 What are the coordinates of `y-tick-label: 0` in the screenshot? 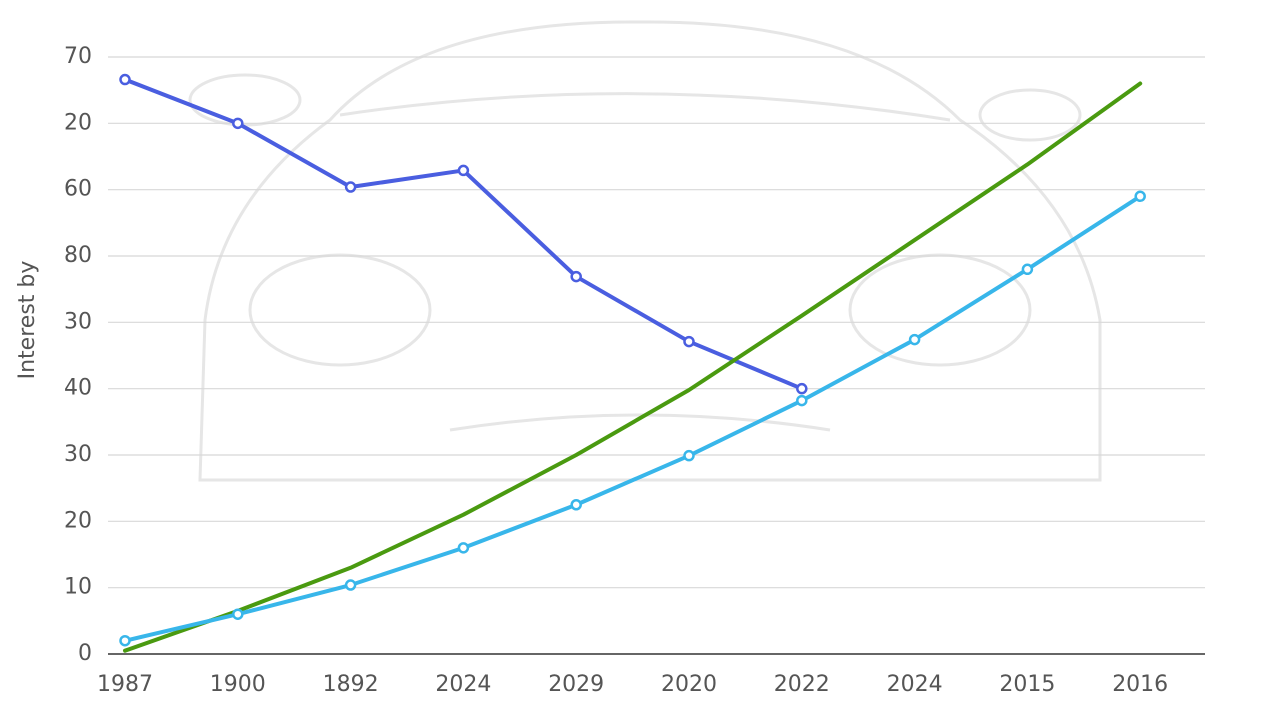 It's located at (85, 653).